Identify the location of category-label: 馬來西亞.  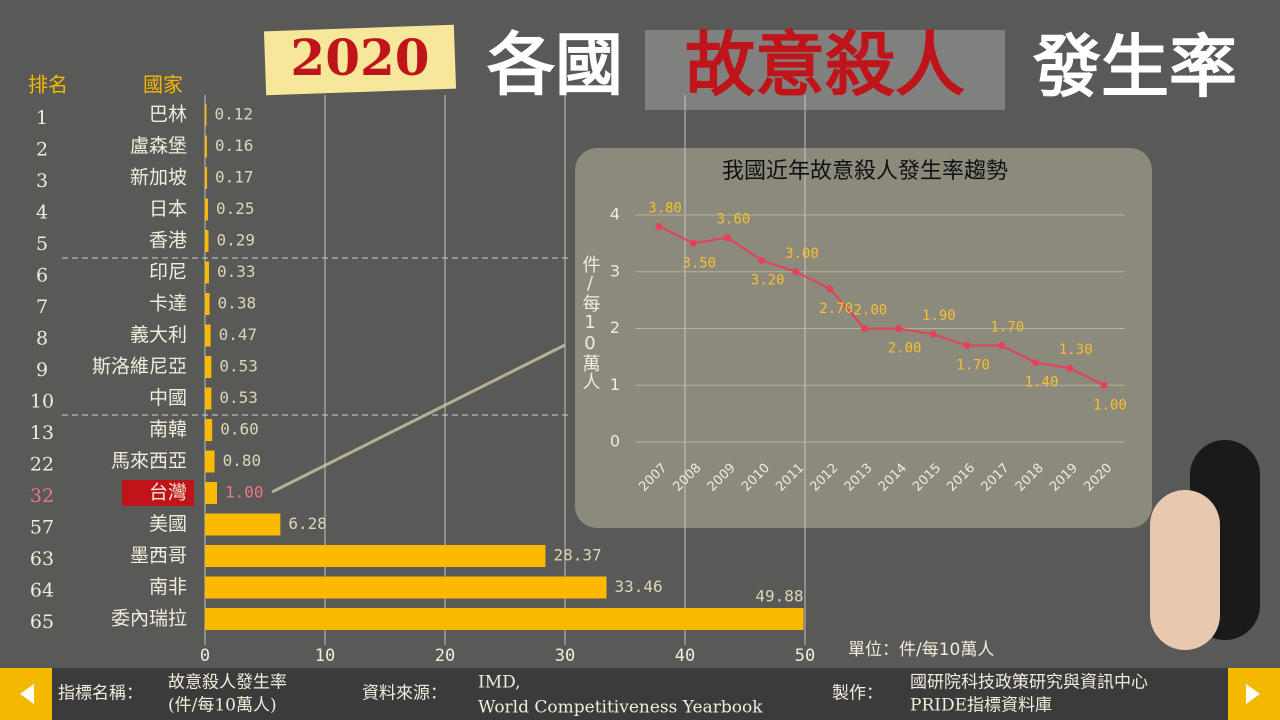
(149, 461).